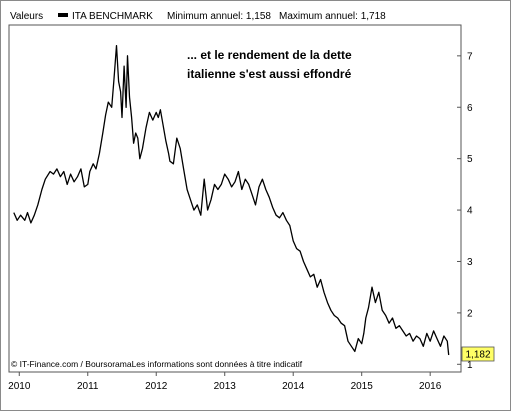 The width and height of the screenshot is (511, 415). Describe the element at coordinates (156, 386) in the screenshot. I see `x-tick-label: 2012` at that location.